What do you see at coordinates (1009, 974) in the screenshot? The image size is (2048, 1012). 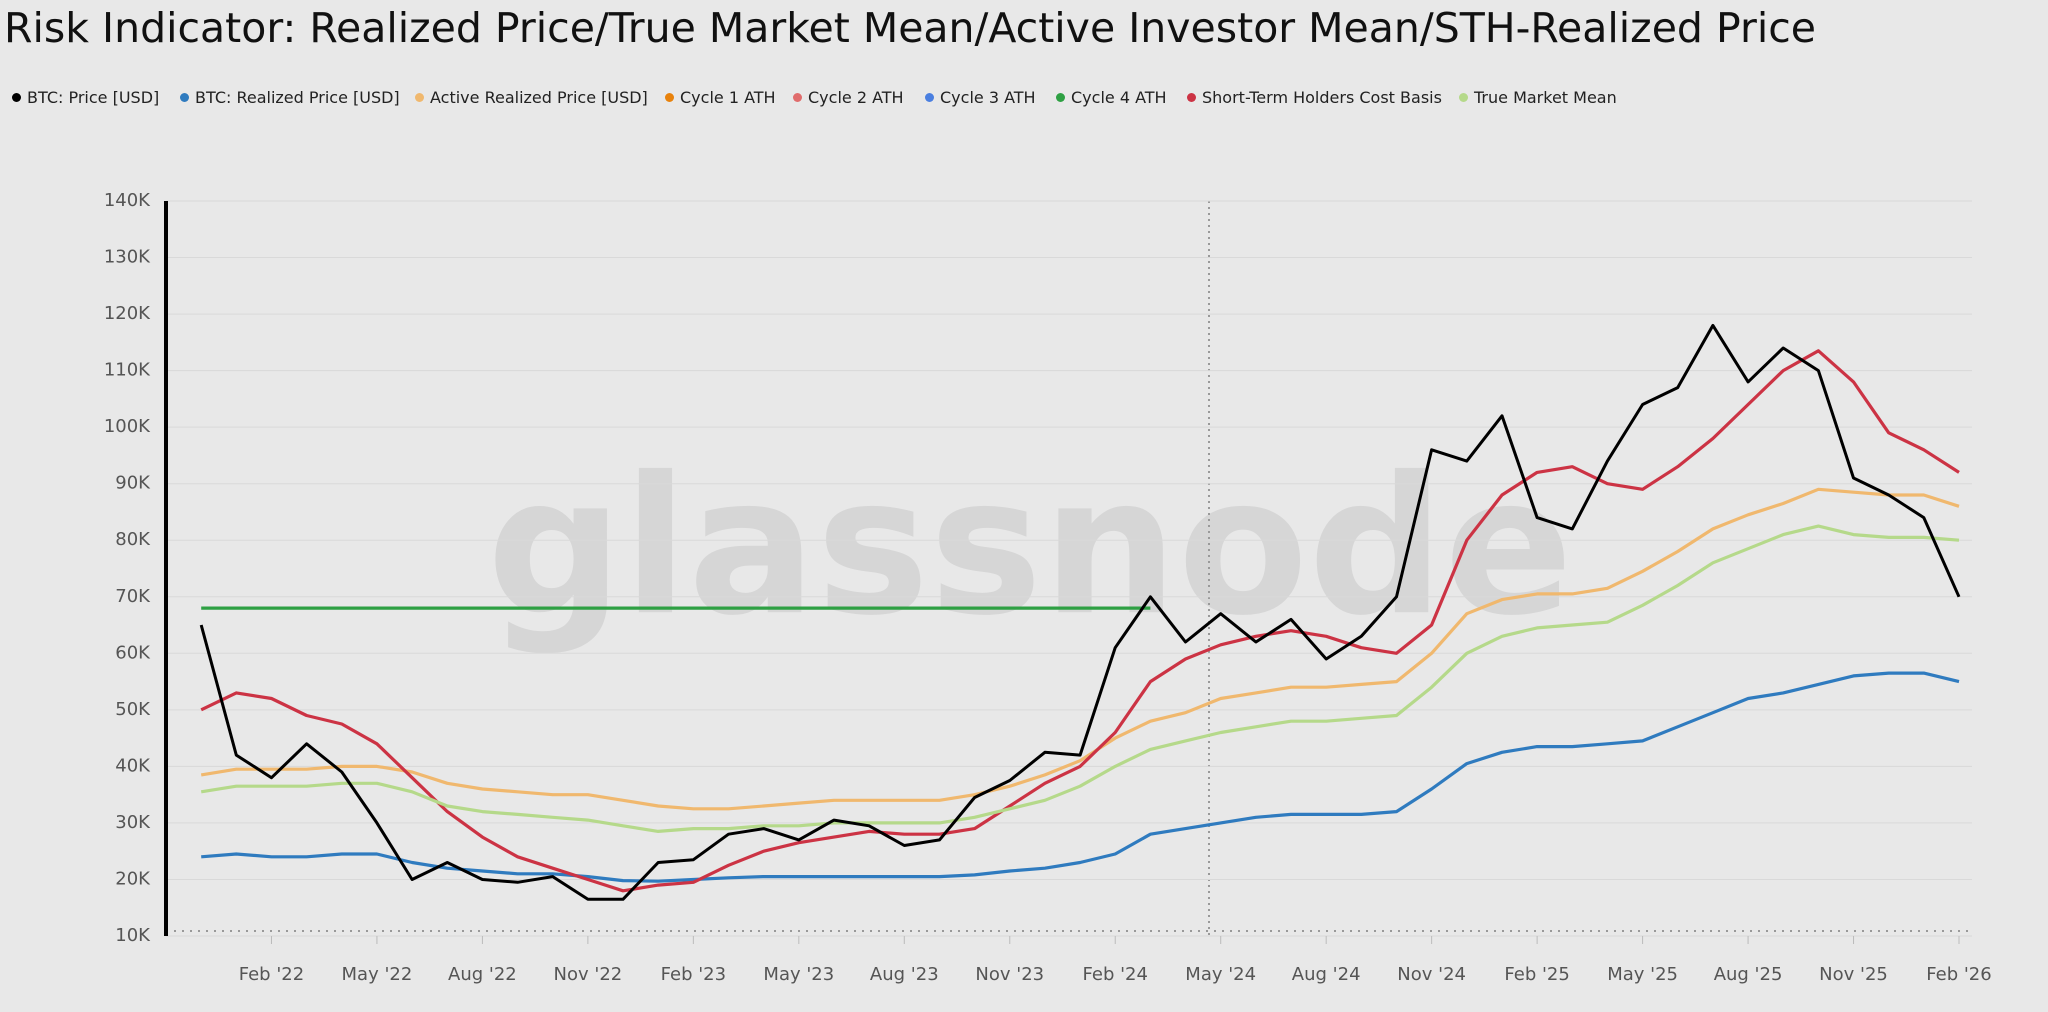 I see `x-tick-label: Nov '23` at bounding box center [1009, 974].